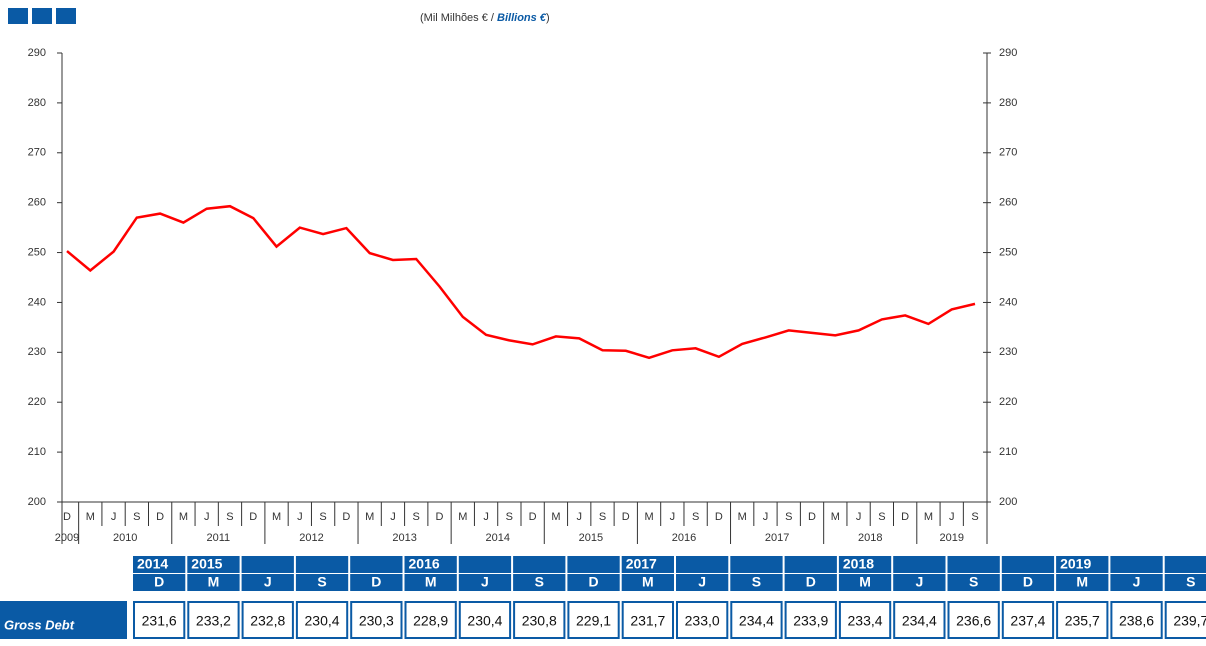  Describe the element at coordinates (1008, 203) in the screenshot. I see `y2-tick-label: 260` at that location.